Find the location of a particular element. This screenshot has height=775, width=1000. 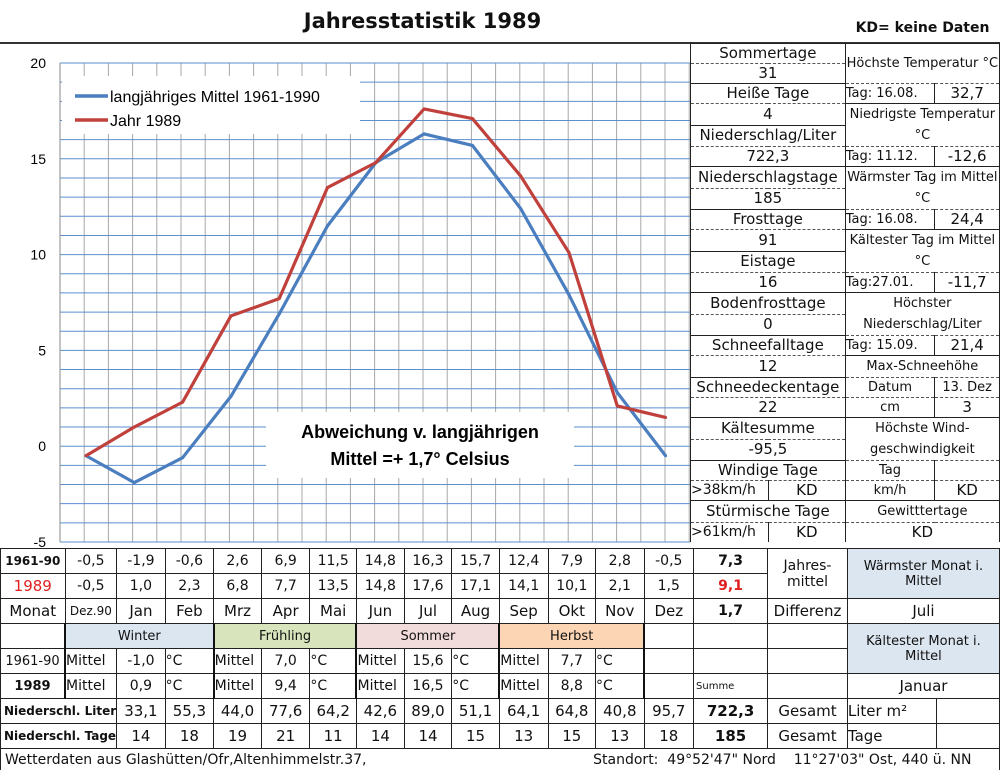

precip-cell: 89,0 is located at coordinates (428, 711).